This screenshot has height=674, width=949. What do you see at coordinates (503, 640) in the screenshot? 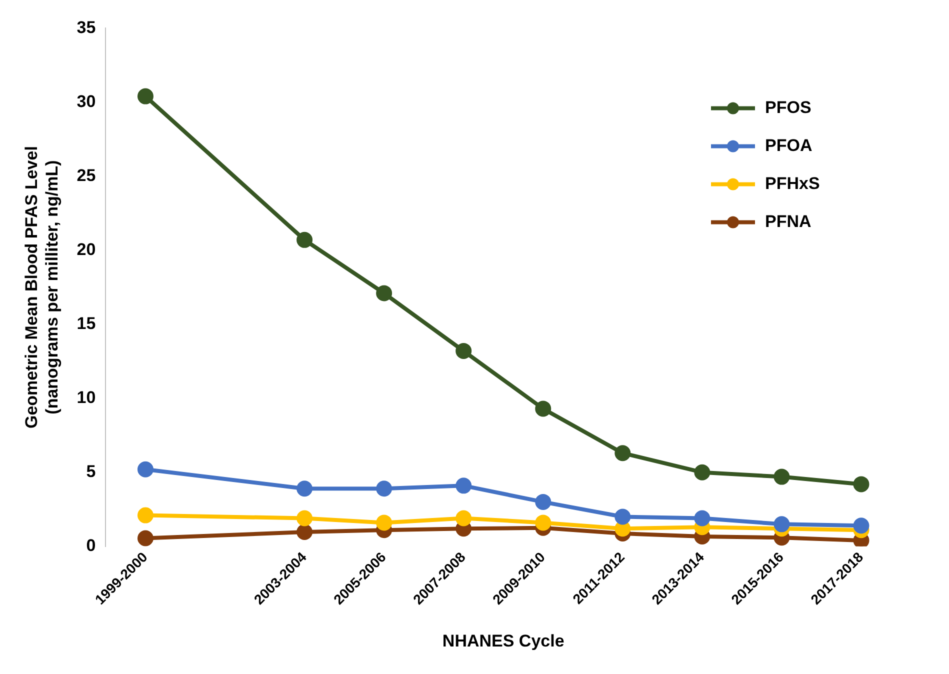
I see `x-axis-title: NHANES Cycle` at bounding box center [503, 640].